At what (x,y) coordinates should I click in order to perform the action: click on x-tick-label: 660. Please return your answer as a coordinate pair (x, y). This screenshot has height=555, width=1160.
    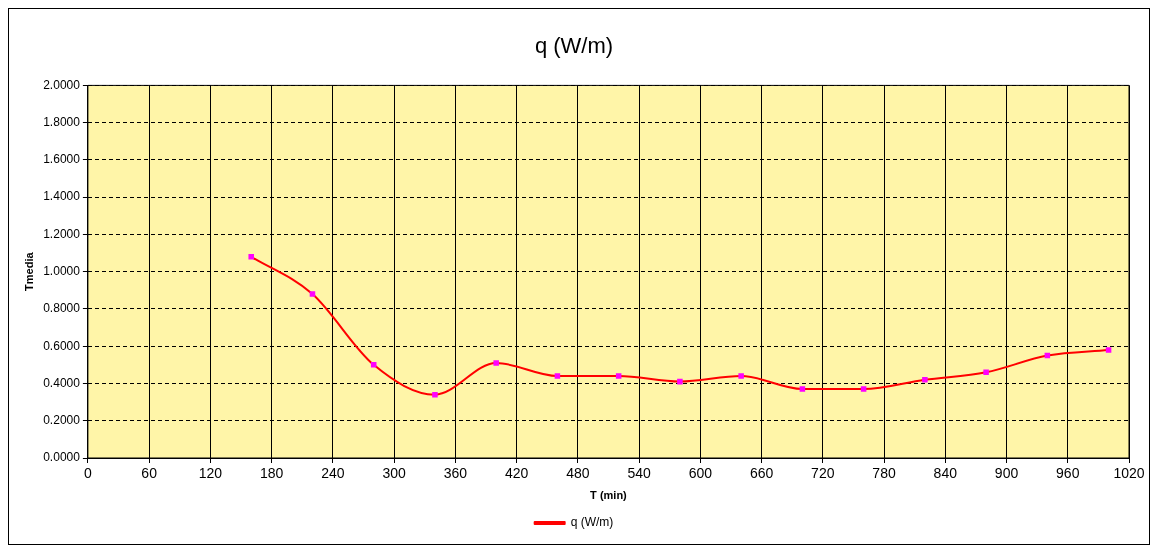
    Looking at the image, I should click on (761, 473).